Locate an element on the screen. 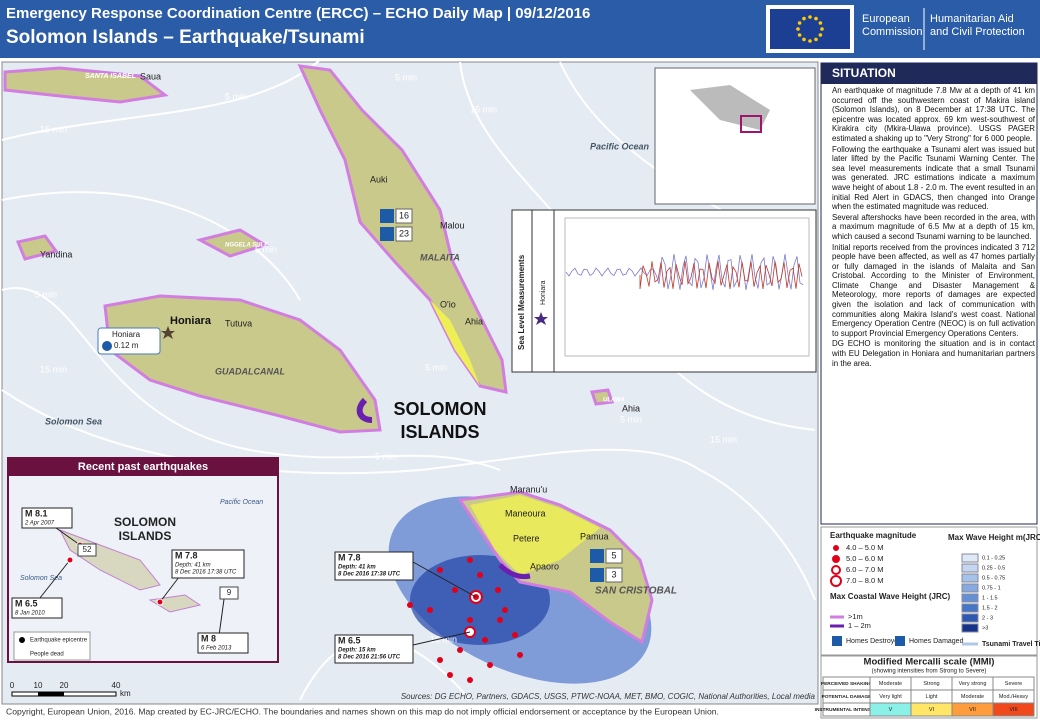 The image size is (1040, 720). scale-label: 10 is located at coordinates (38, 685).